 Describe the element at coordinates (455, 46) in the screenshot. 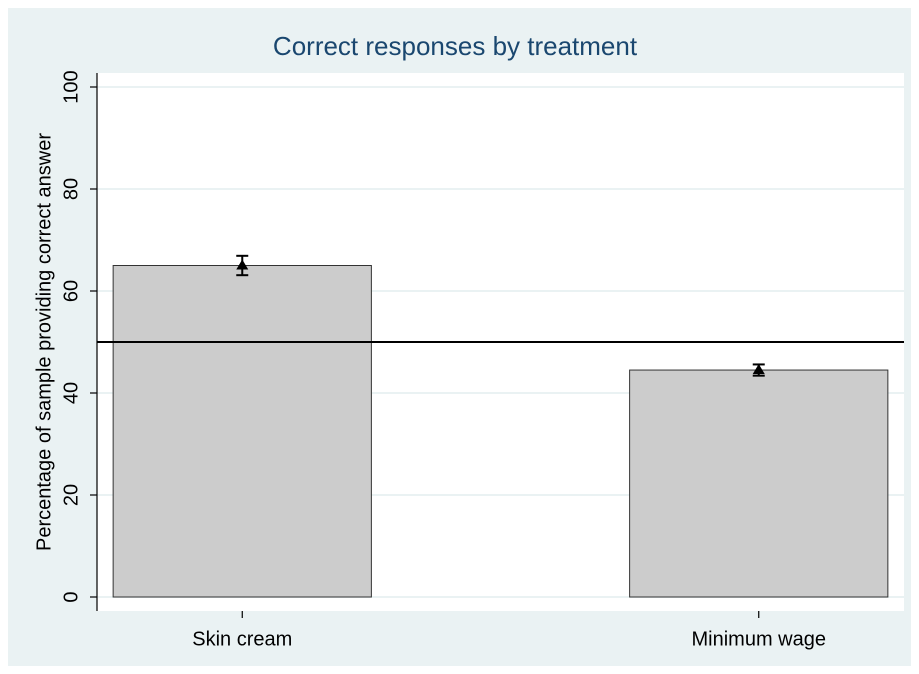

I see `chart-title: Correct responses by treatment` at that location.